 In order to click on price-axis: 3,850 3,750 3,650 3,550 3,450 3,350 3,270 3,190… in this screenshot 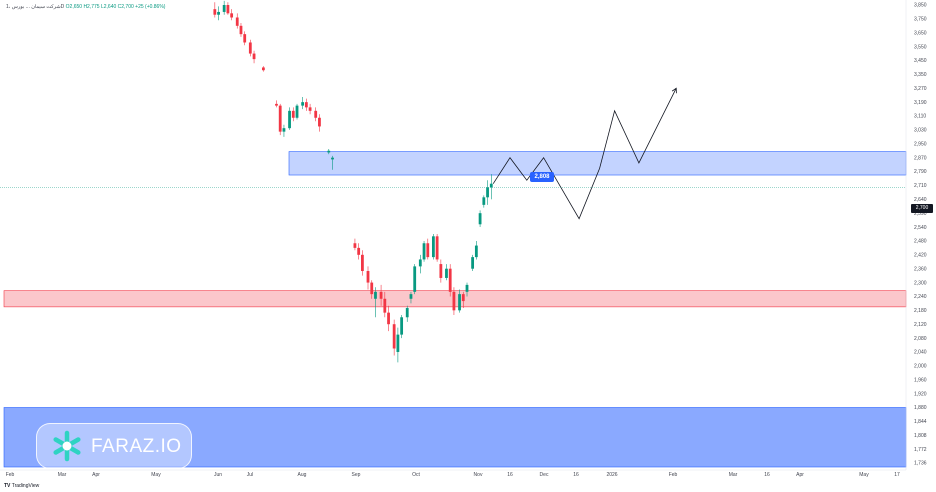, I will do `click(920, 235)`.